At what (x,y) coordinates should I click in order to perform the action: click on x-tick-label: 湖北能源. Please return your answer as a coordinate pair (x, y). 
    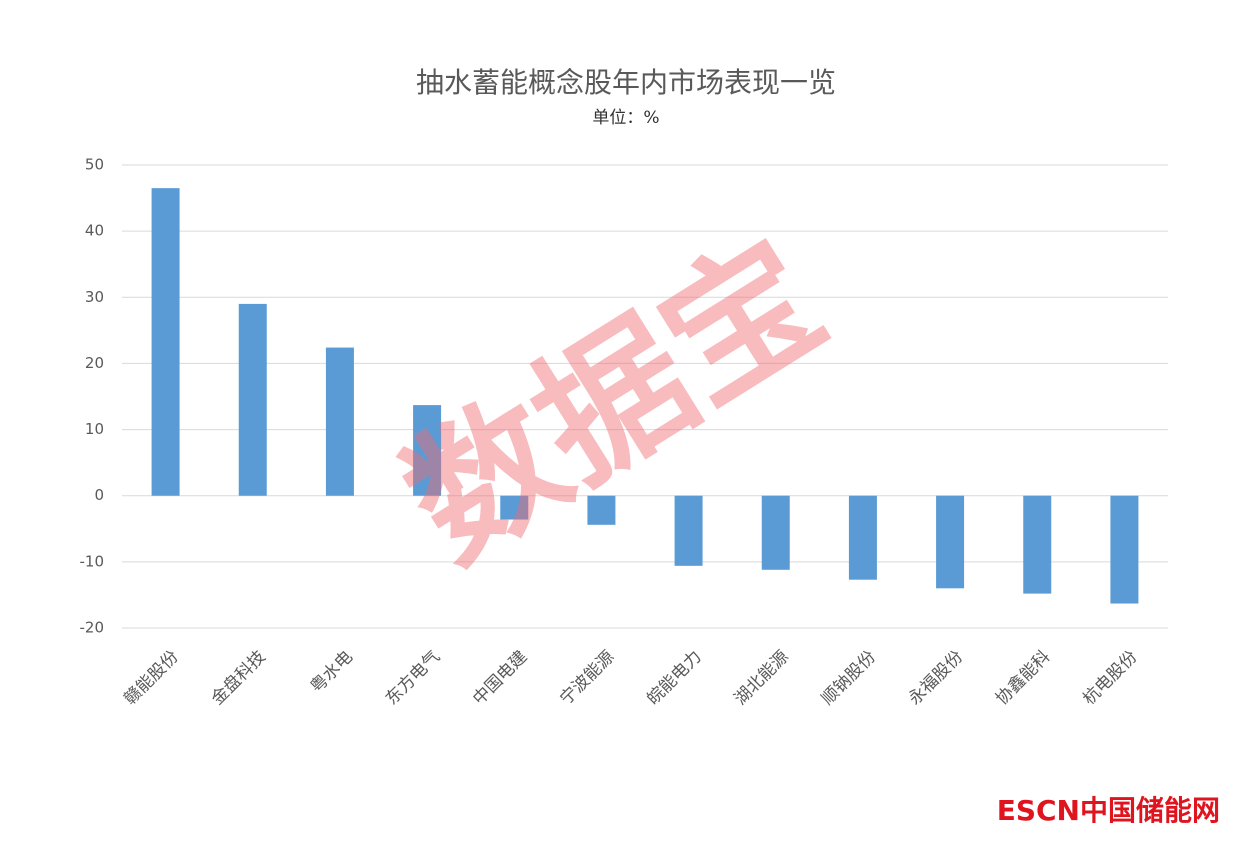
    Looking at the image, I should click on (762, 678).